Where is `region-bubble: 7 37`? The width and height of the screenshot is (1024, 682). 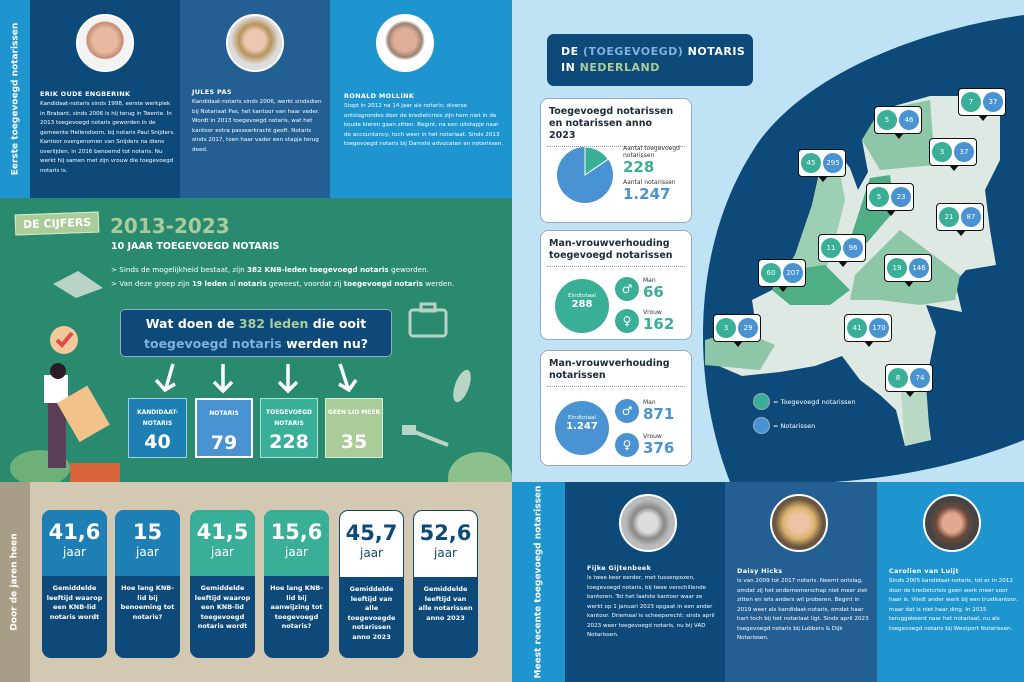
region-bubble: 7 37 is located at coordinates (982, 104).